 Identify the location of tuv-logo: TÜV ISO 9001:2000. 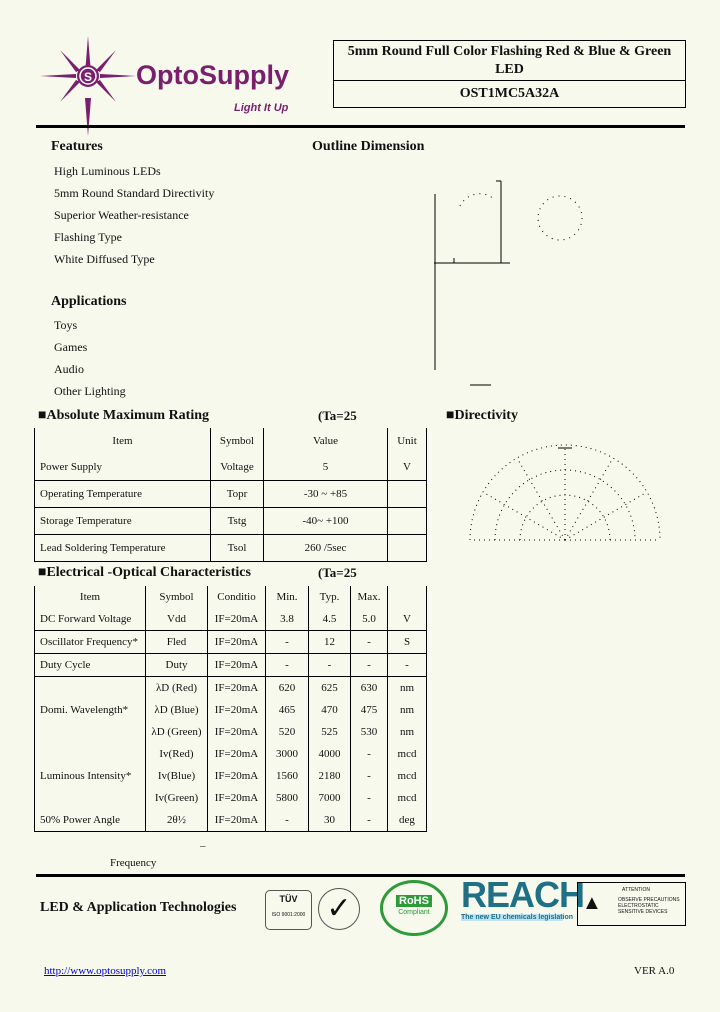
(288, 910).